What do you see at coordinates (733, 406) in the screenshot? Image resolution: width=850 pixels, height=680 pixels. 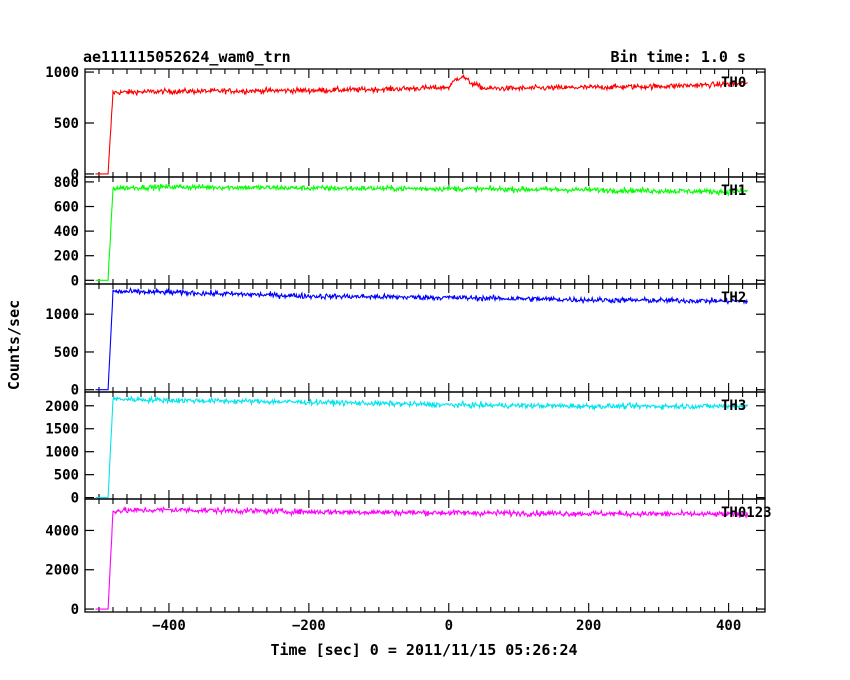 I see `panel-label: TH3` at bounding box center [733, 406].